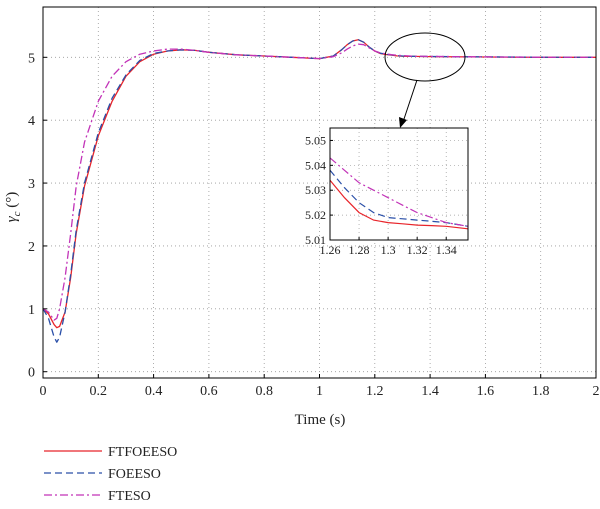 This screenshot has width=600, height=509. What do you see at coordinates (486, 391) in the screenshot?
I see `x-tick-label: 1.6` at bounding box center [486, 391].